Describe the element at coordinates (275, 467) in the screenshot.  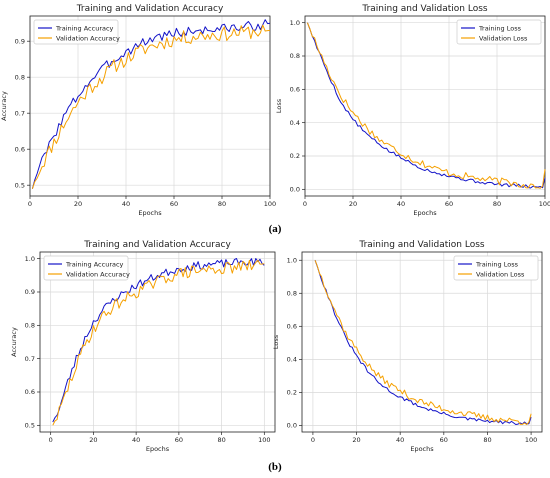
I see `caption-b: (b)` at that location.